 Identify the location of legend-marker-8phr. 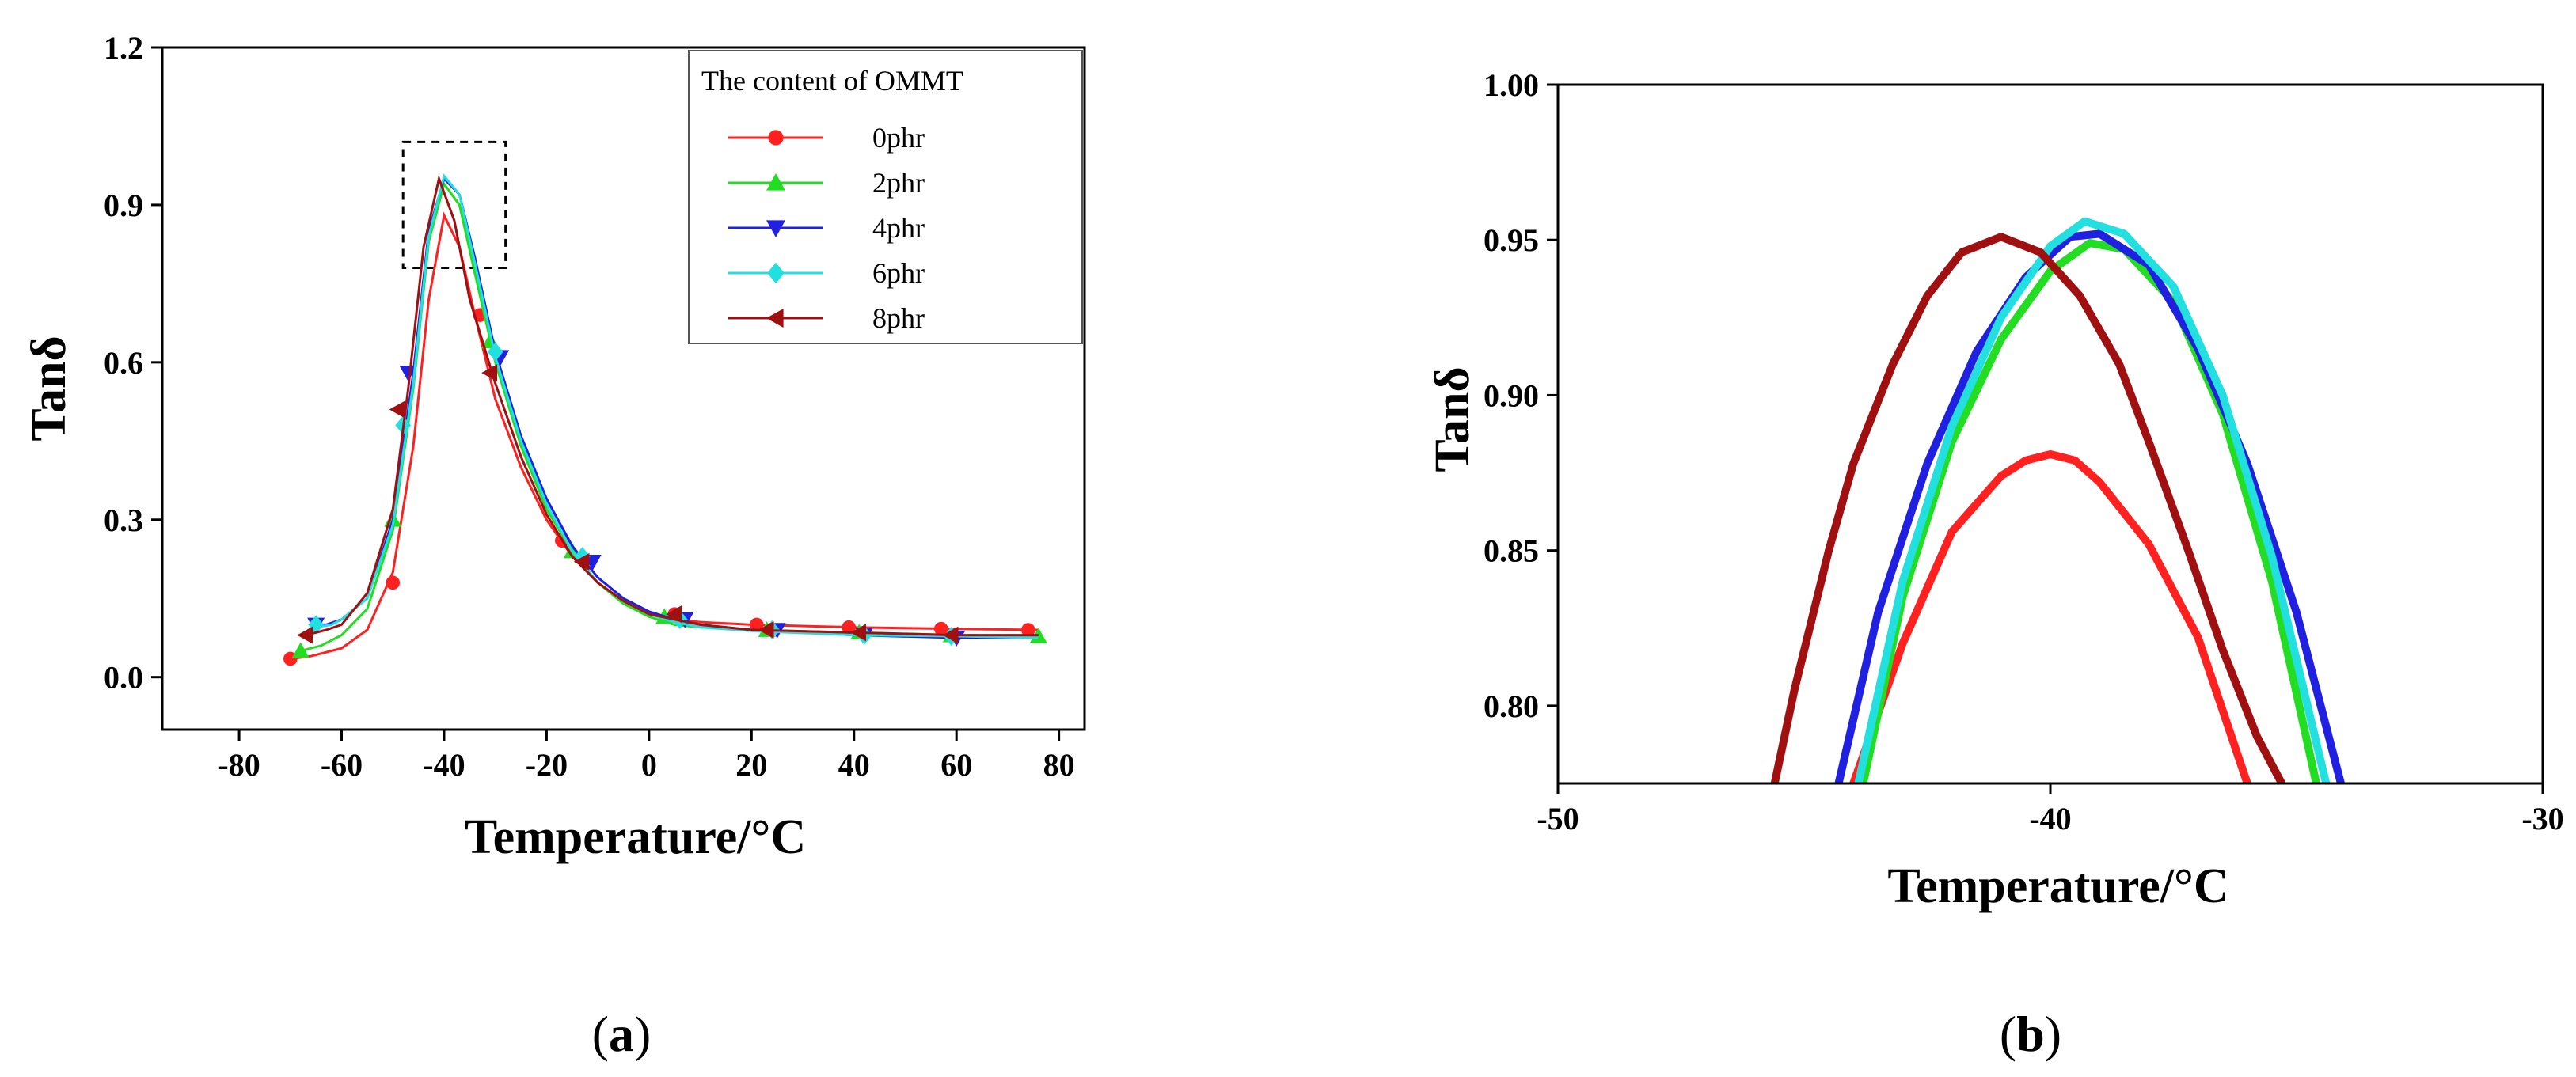
(775, 319).